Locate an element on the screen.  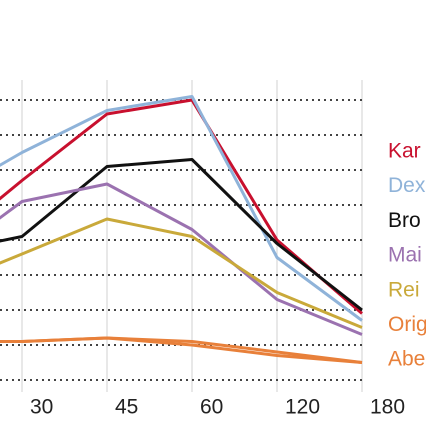
legend-label: Mai is located at coordinates (405, 255).